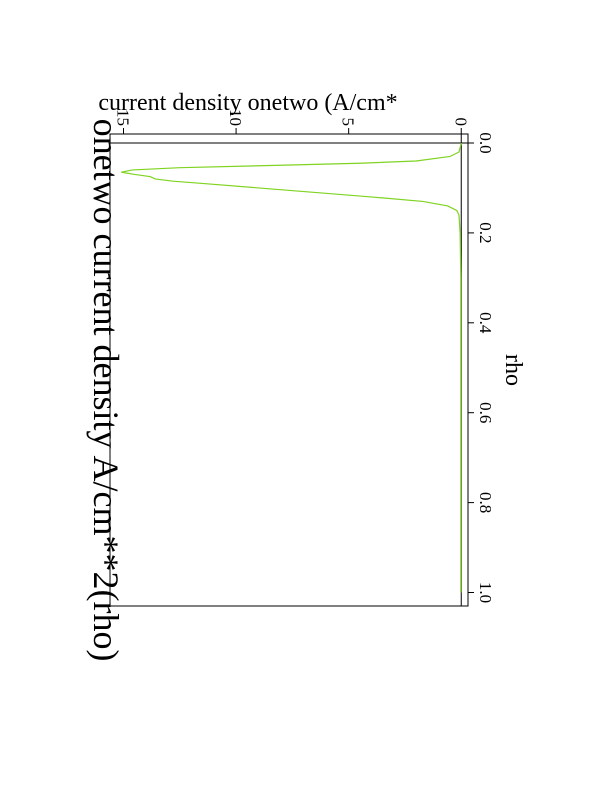 The width and height of the screenshot is (612, 797). I want to click on y-tick-label: 0, so click(460, 122).